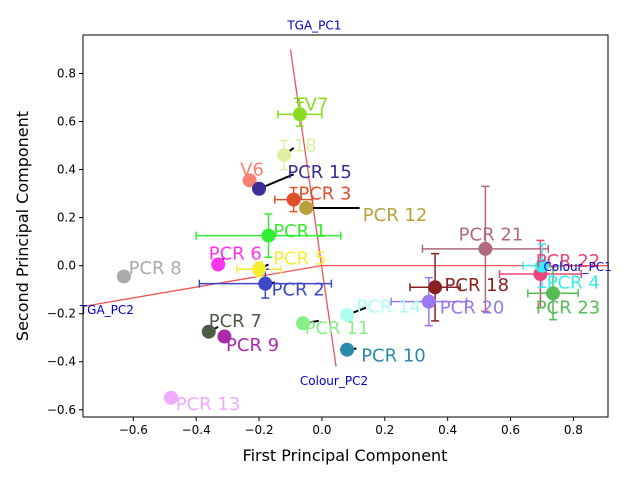 The height and width of the screenshot is (480, 640). Describe the element at coordinates (324, 194) in the screenshot. I see `label-pcr-3: PCR 3` at that location.